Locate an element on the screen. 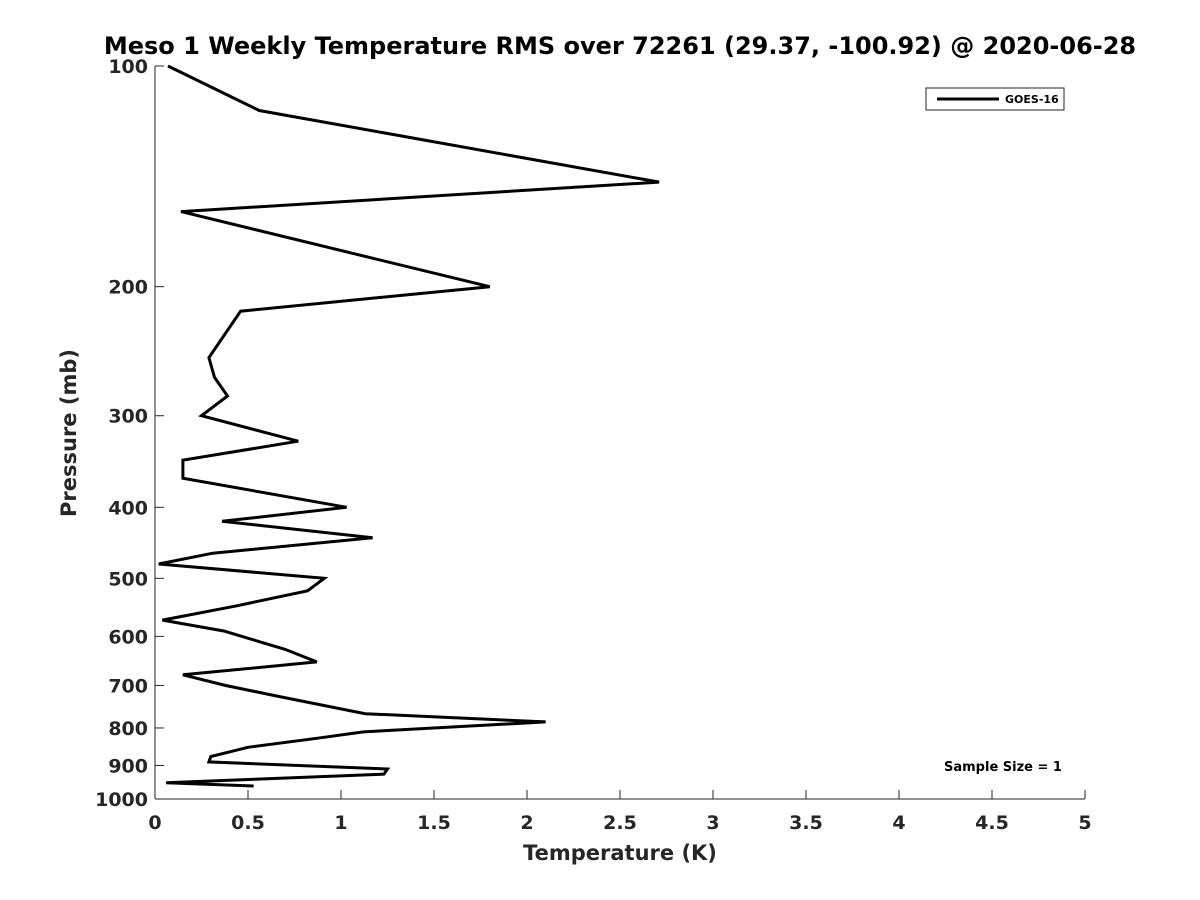  x-tick-label: 2 is located at coordinates (526, 823).